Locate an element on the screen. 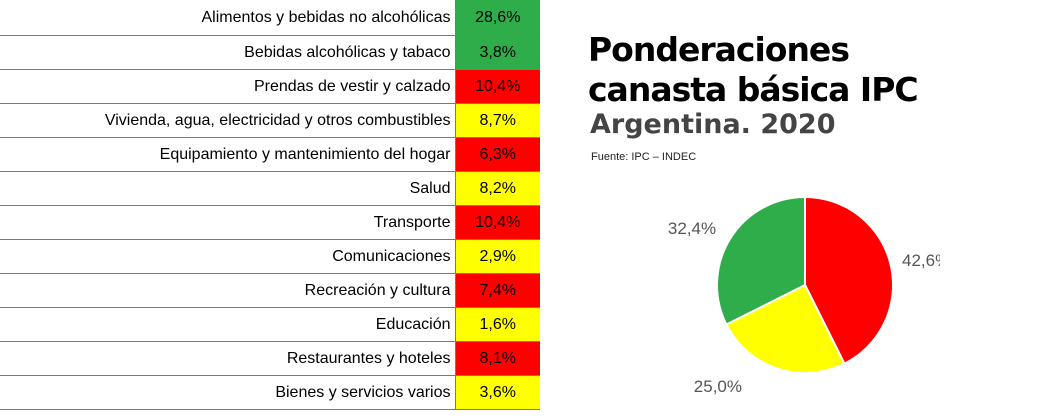 This screenshot has height=419, width=1063. table-row: Bebidas alcohólicas y tabaco 3,8% is located at coordinates (270, 52).